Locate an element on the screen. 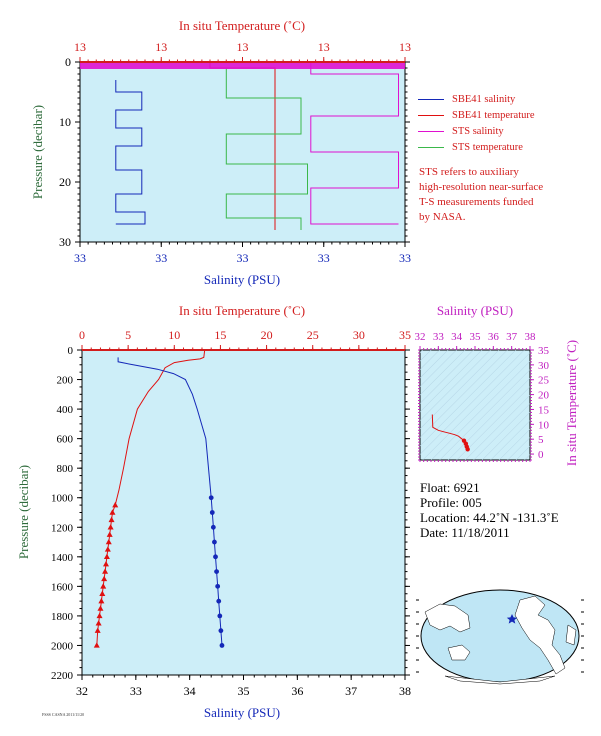 This screenshot has width=601, height=736. sts-surface-band is located at coordinates (242, 66).